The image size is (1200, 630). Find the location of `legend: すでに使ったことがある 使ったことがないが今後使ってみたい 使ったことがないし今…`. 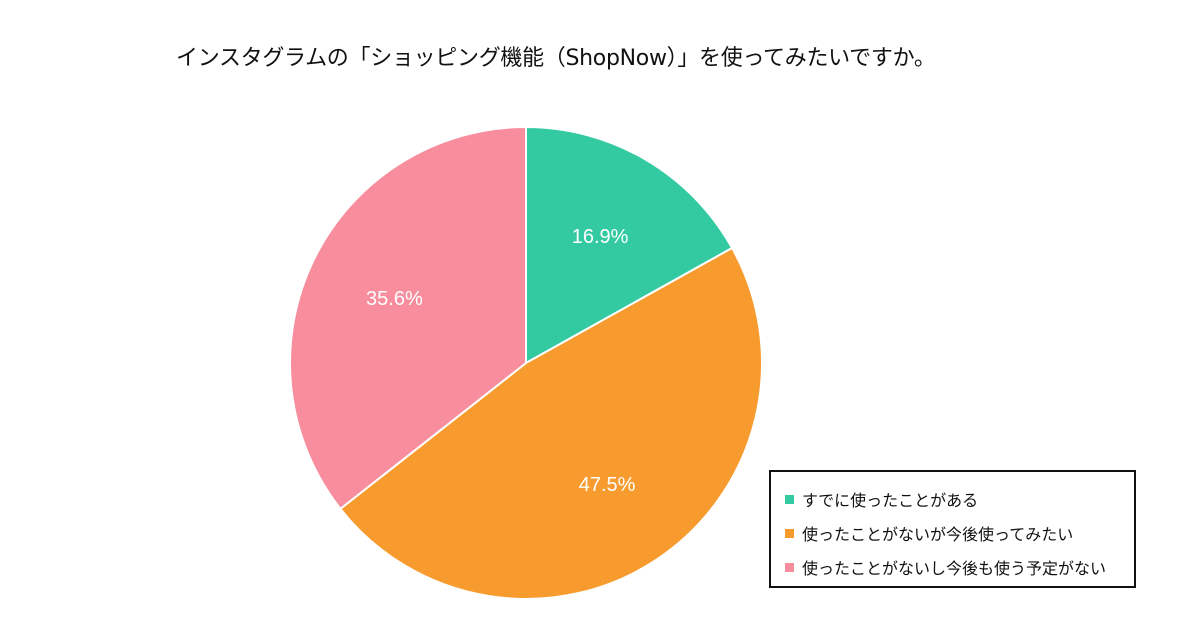

legend: すでに使ったことがある 使ったことがないが今後使ってみたい 使ったことがないし今… is located at coordinates (952, 529).